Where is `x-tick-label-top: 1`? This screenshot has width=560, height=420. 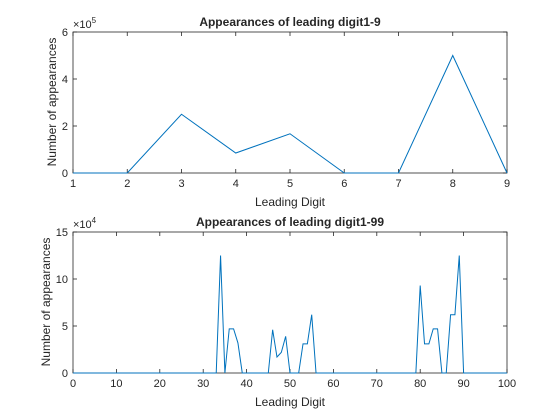 x-tick-label-top: 1 is located at coordinates (73, 184).